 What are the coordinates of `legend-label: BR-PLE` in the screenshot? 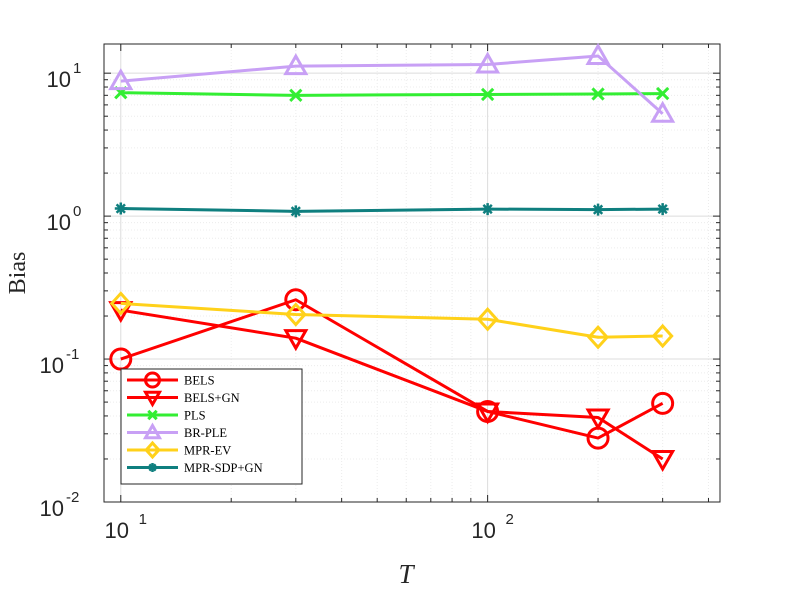 It's located at (205, 433).